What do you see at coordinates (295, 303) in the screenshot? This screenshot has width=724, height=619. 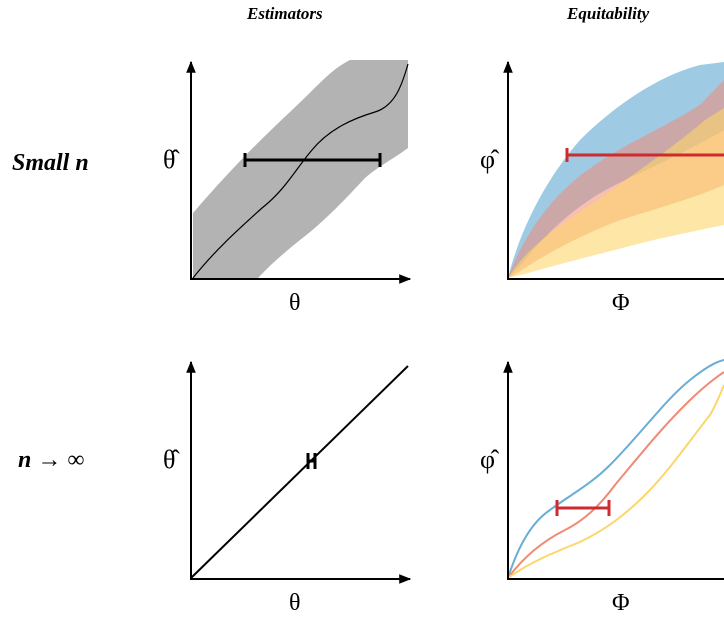 I see `x-label-theta-top: θ` at bounding box center [295, 303].